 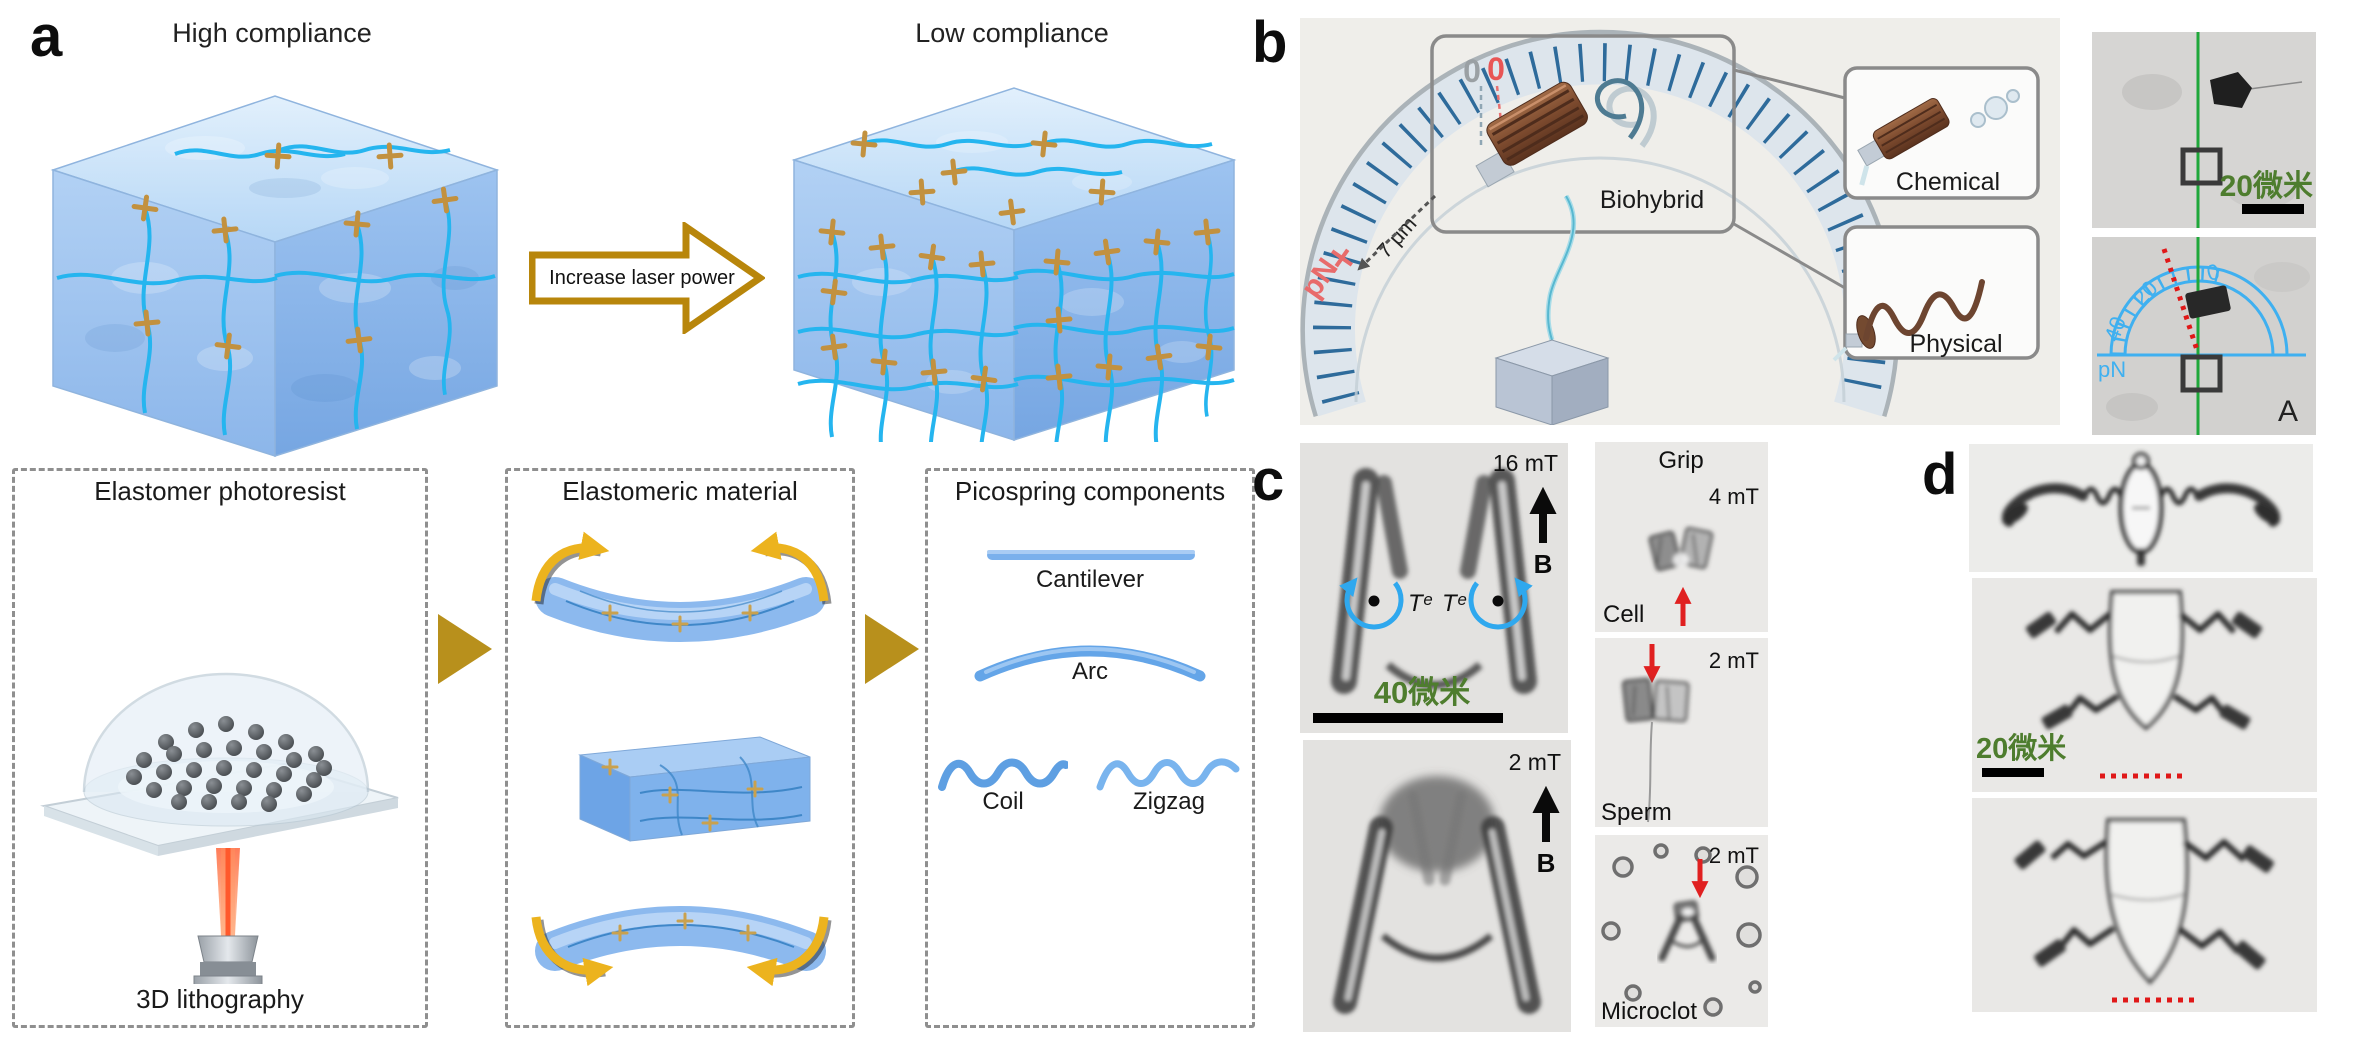 What do you see at coordinates (1472, 71) in the screenshot?
I see `dial-zero-shadow: 0` at bounding box center [1472, 71].